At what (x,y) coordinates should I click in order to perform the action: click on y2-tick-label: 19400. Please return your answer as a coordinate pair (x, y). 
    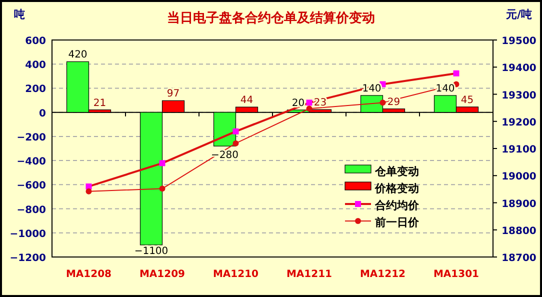
    Looking at the image, I should click on (519, 68).